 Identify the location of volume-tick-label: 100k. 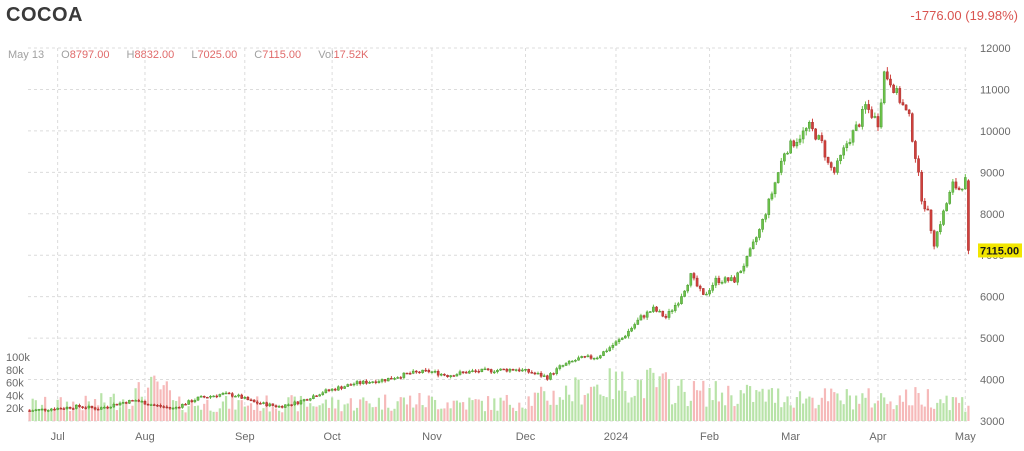
(18, 358).